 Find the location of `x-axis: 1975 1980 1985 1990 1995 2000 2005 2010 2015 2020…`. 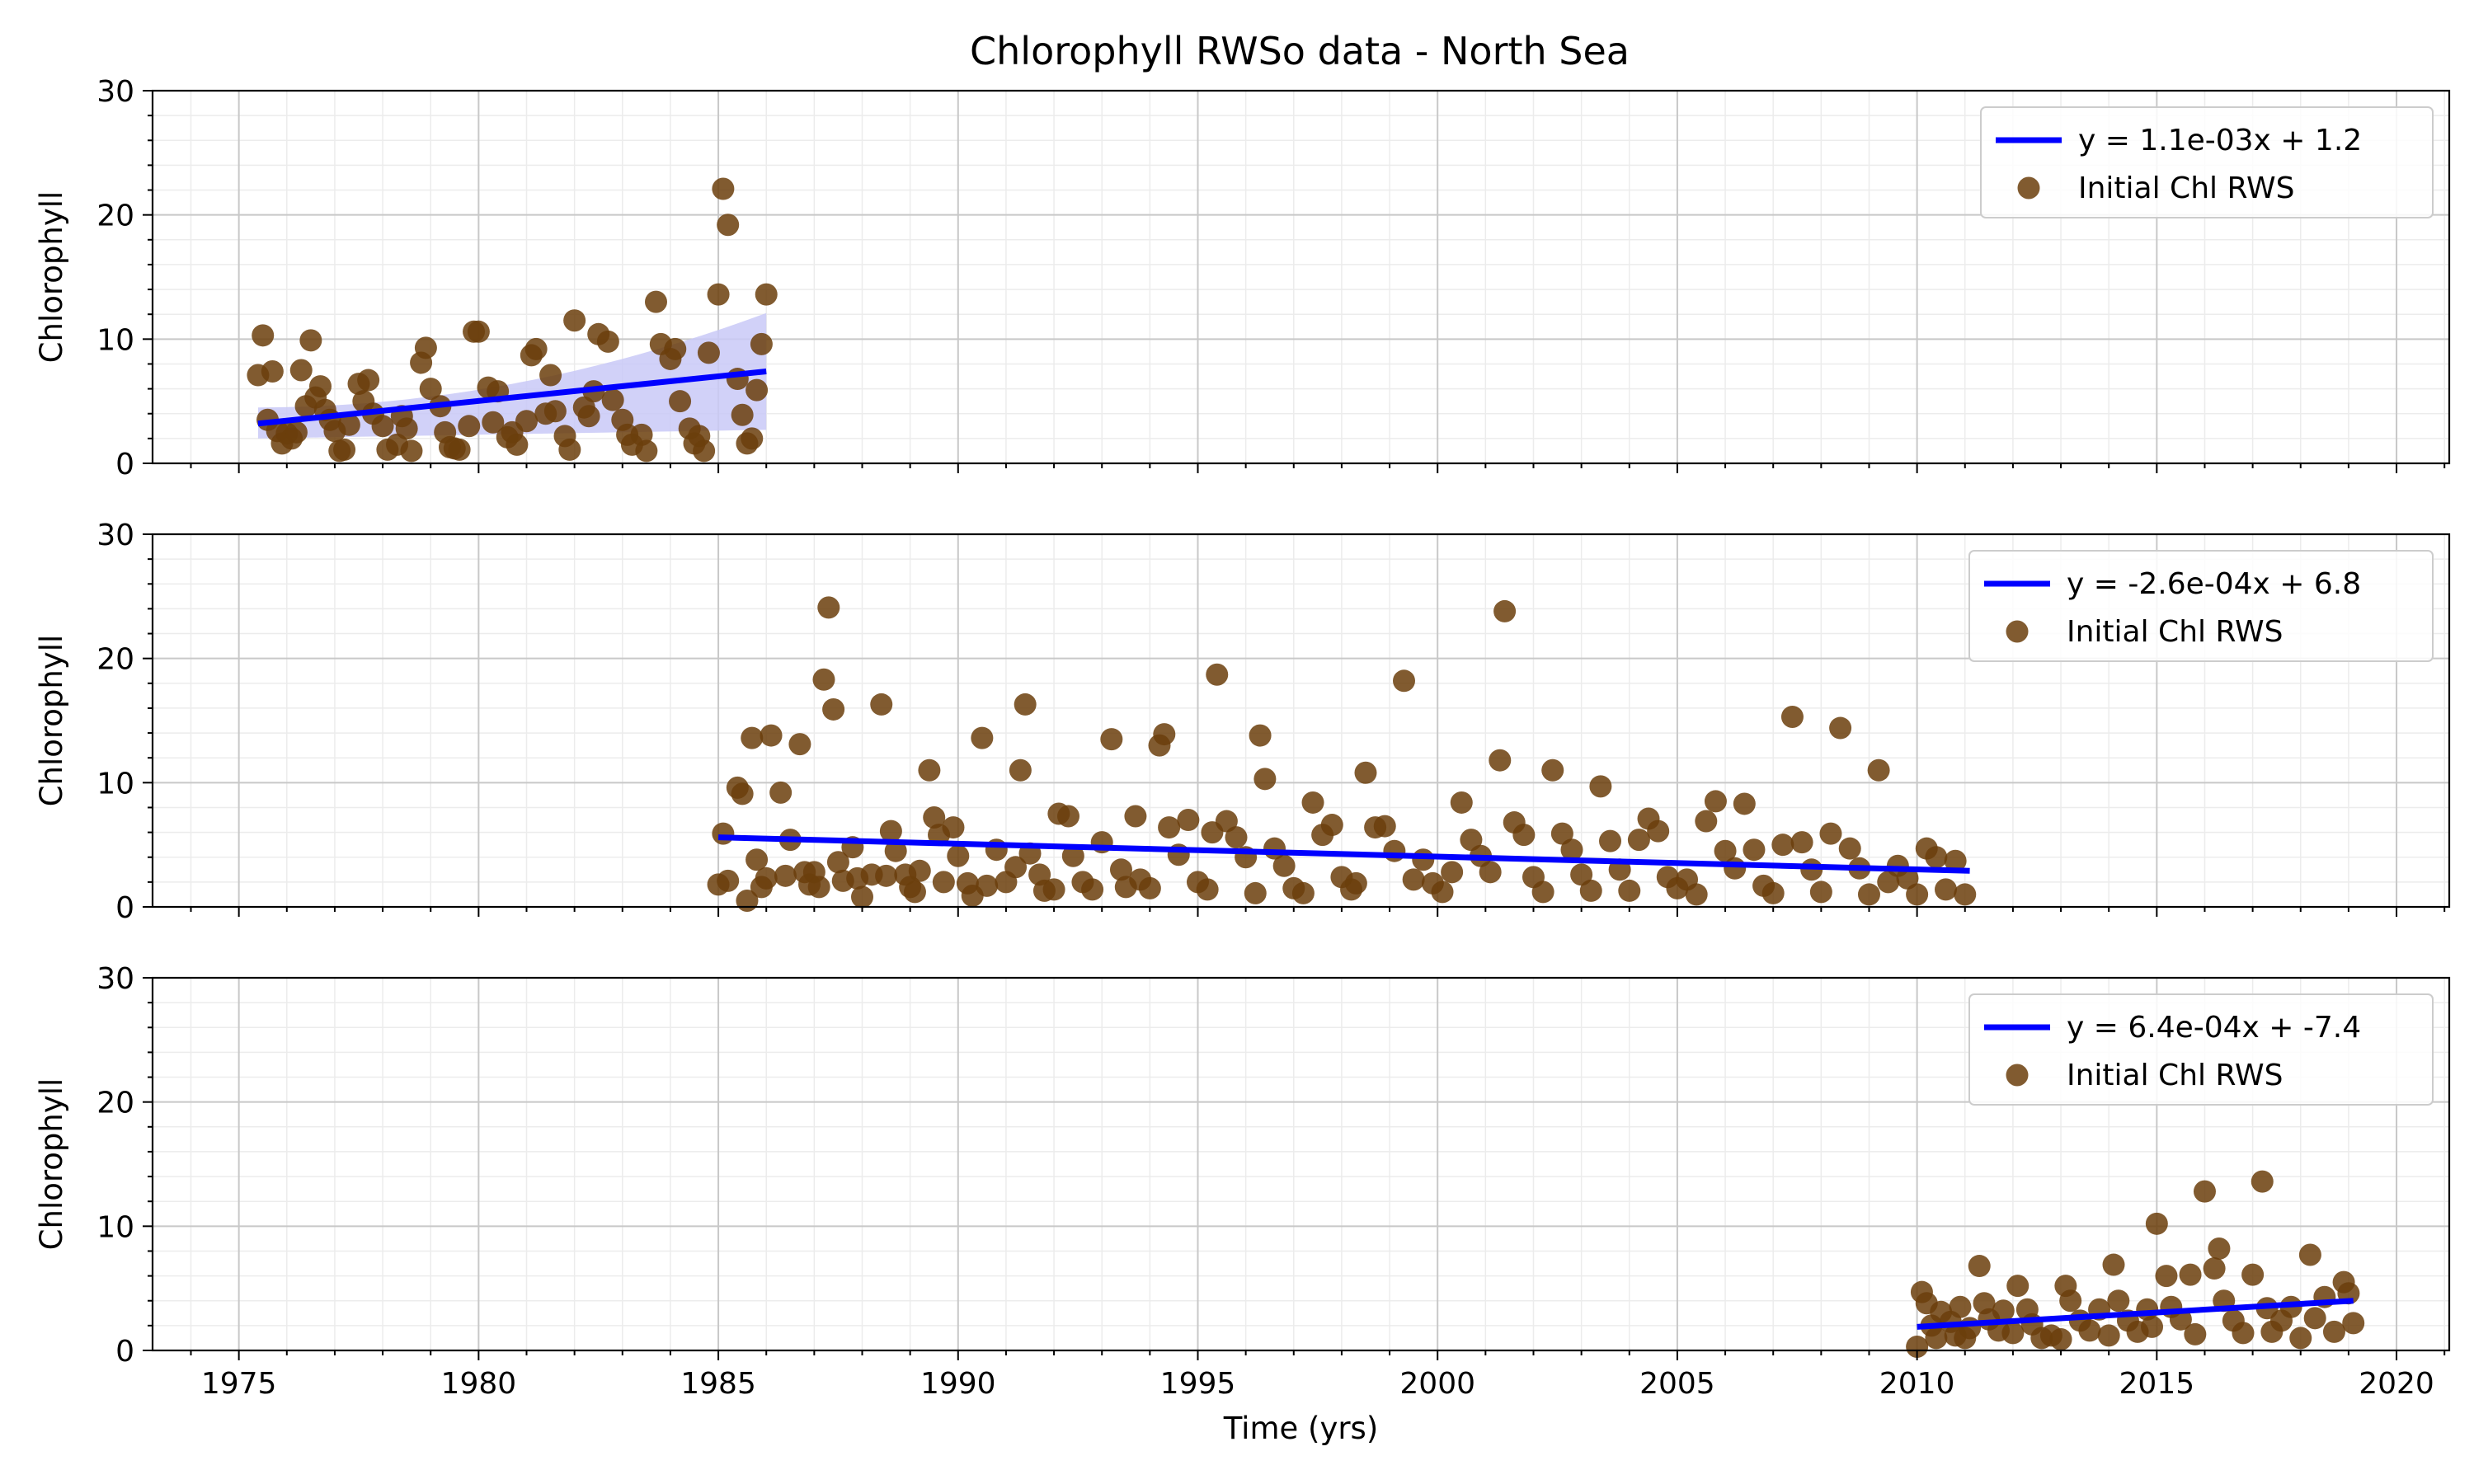

x-axis: 1975 1980 1985 1990 1995 2000 2005 2010 2015 2020… is located at coordinates (1318, 1398).